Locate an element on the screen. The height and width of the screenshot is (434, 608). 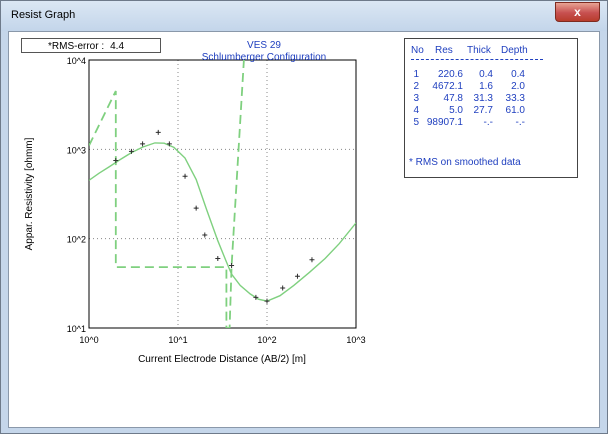
rms-note: * RMS on smoothed data is located at coordinates (465, 162).